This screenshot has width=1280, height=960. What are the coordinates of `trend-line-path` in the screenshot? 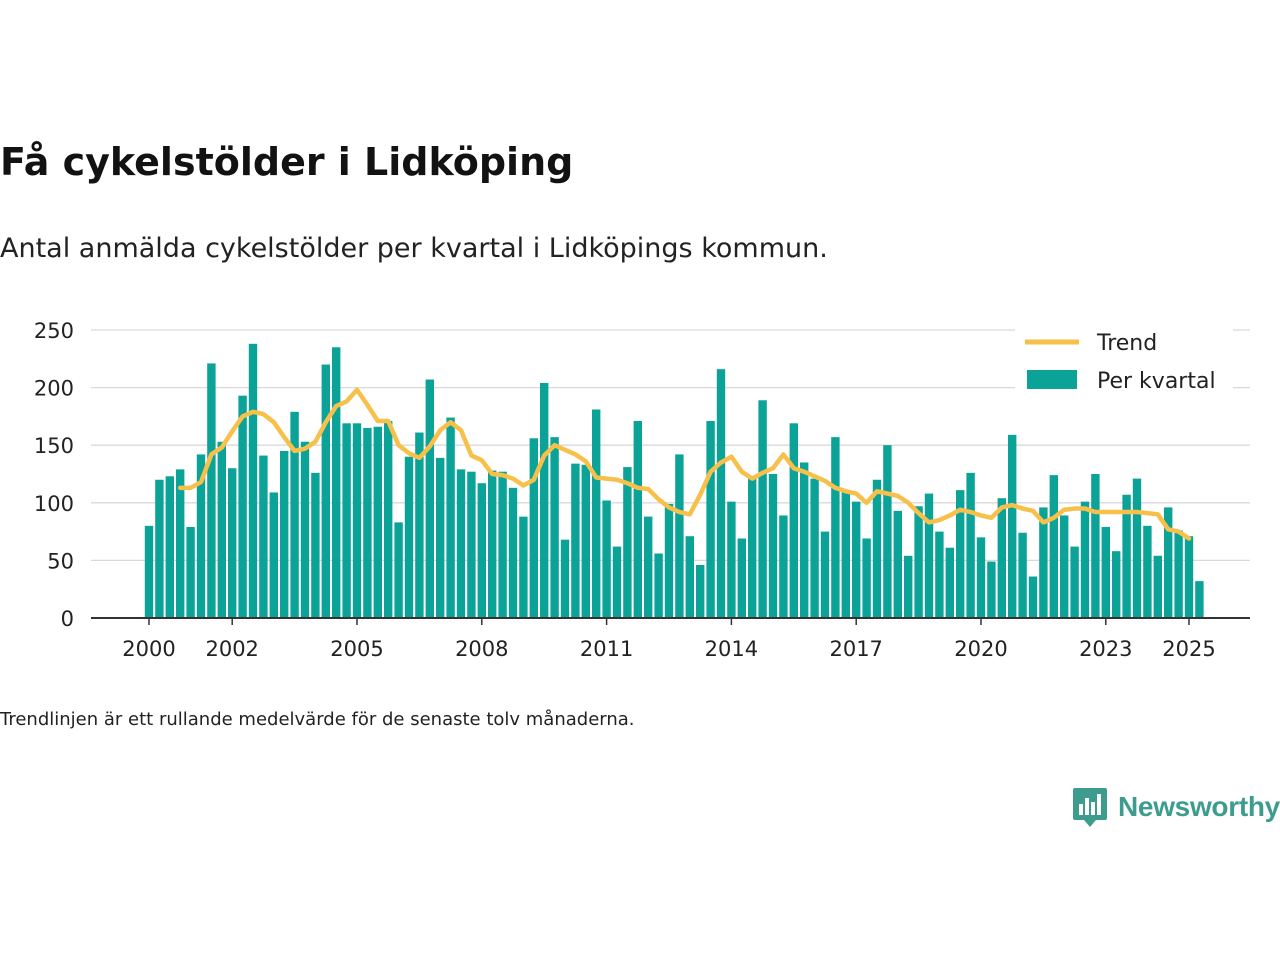 It's located at (684, 464).